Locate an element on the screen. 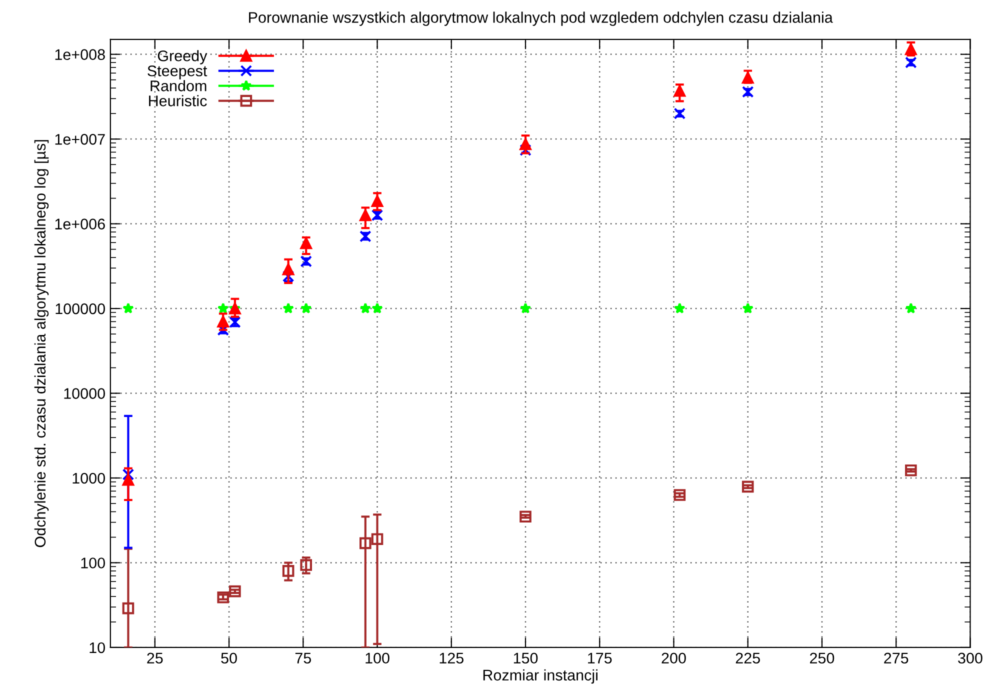  x-tick-label: 150 is located at coordinates (526, 658).